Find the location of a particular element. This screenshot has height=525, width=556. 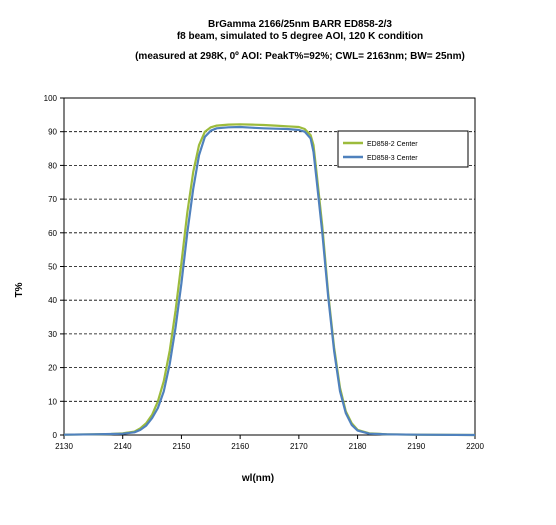

x-tick-label-2170: 2170 is located at coordinates (299, 446).